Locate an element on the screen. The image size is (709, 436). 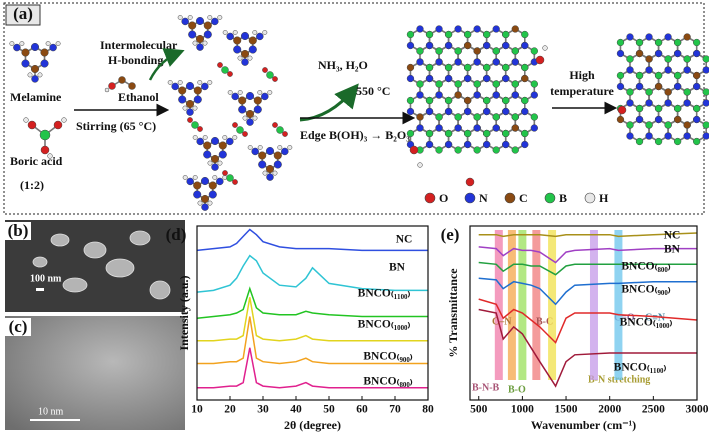
band is located at coordinates (522, 305).